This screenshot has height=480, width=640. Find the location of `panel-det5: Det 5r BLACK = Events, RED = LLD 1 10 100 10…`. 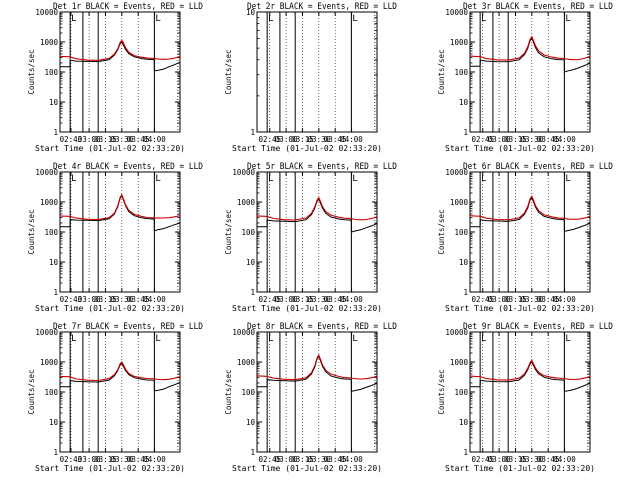

panel-det5: Det 5r BLACK = Events, RED = LLD 1 10 100 10… is located at coordinates (310, 237).